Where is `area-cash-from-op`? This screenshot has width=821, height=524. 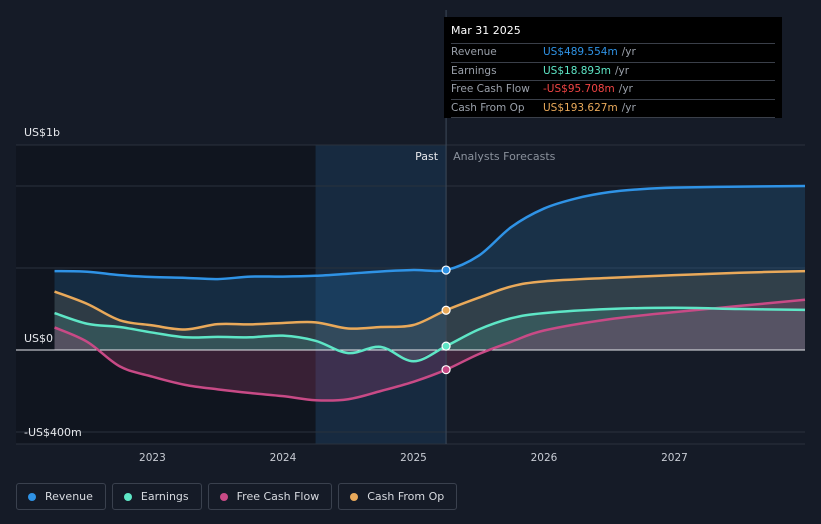
area-cash-from-op is located at coordinates (429, 310).